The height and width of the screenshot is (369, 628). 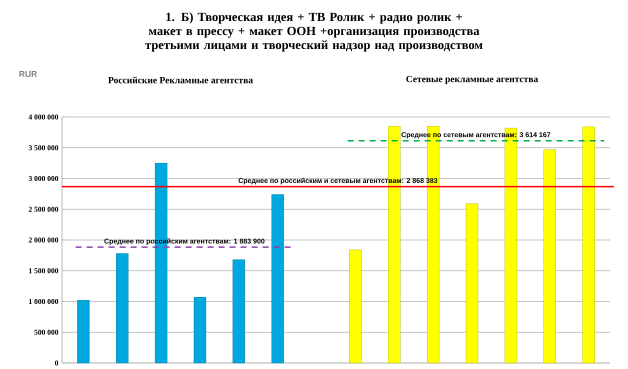 I want to click on text: Сетевые рекламные агентства, so click(x=472, y=80).